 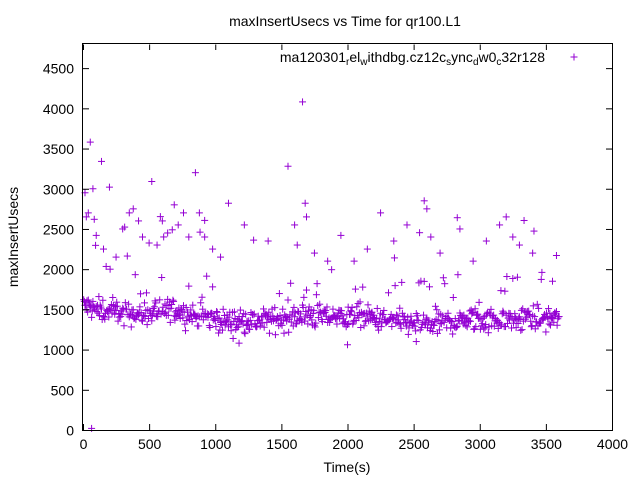 What do you see at coordinates (480, 444) in the screenshot?
I see `x-tick-label: 3000` at bounding box center [480, 444].